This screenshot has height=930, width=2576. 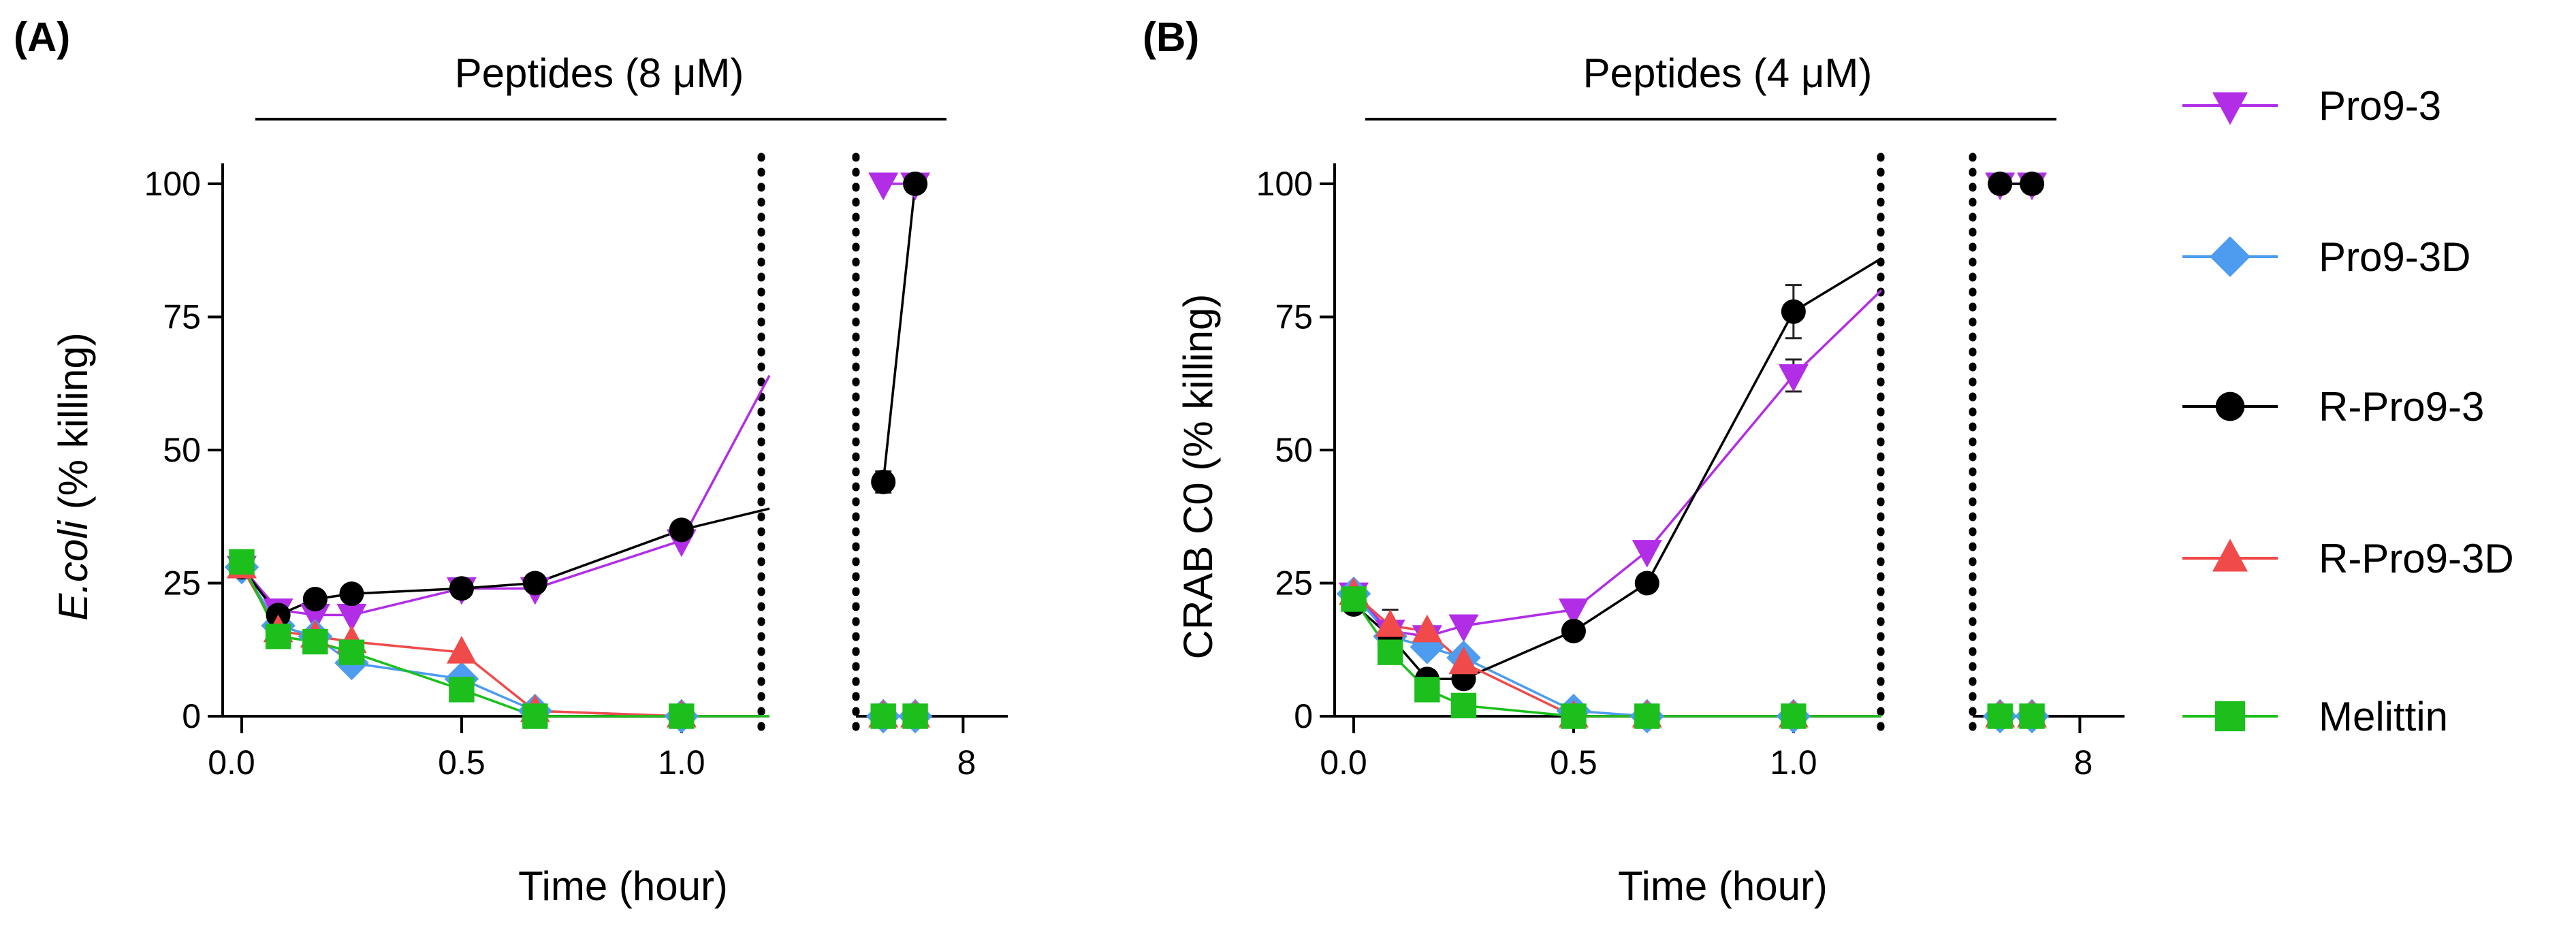 I want to click on legend-marker-r-pro9-3d, so click(x=2230, y=555).